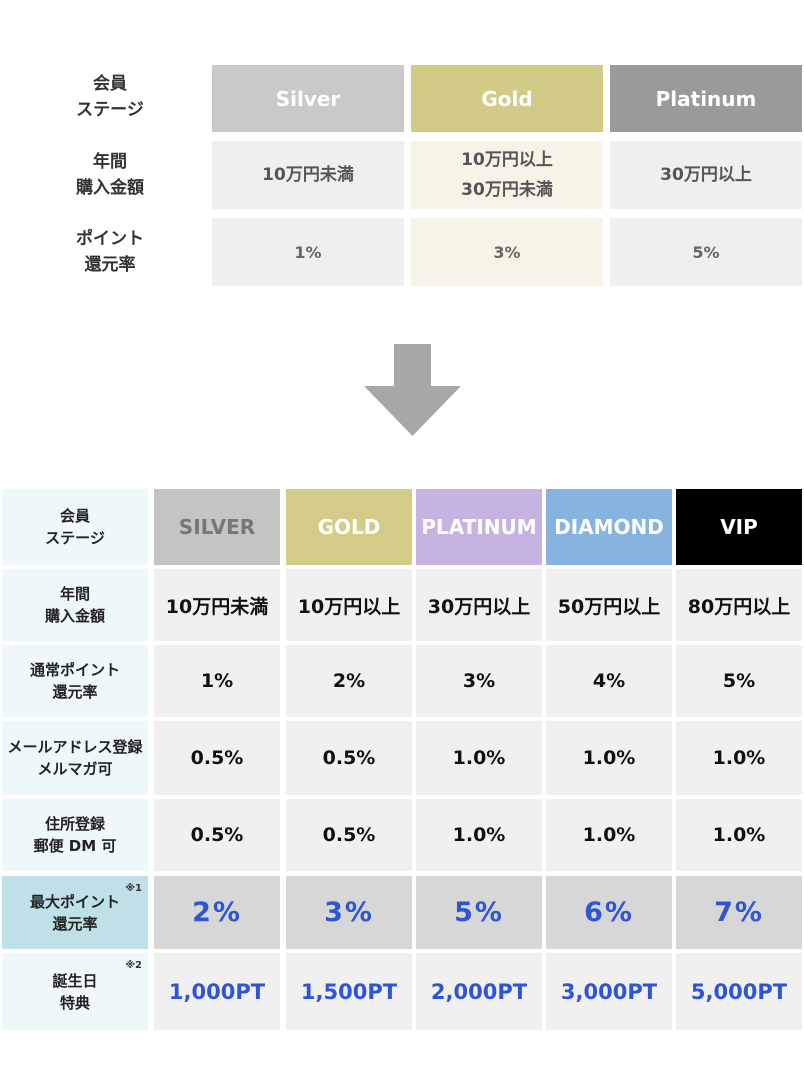 The image size is (804, 1080). What do you see at coordinates (479, 758) in the screenshot?
I see `new-email-rate-platinum: 1.0%` at bounding box center [479, 758].